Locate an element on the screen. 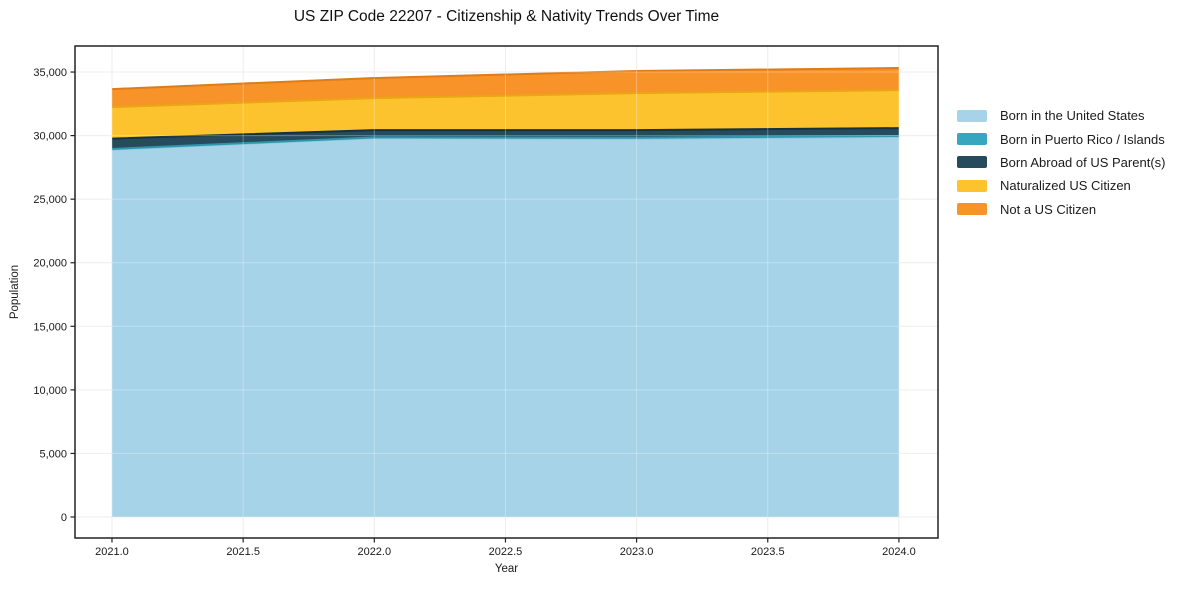 The height and width of the screenshot is (590, 1189). y-axis-label: Population is located at coordinates (15, 292).